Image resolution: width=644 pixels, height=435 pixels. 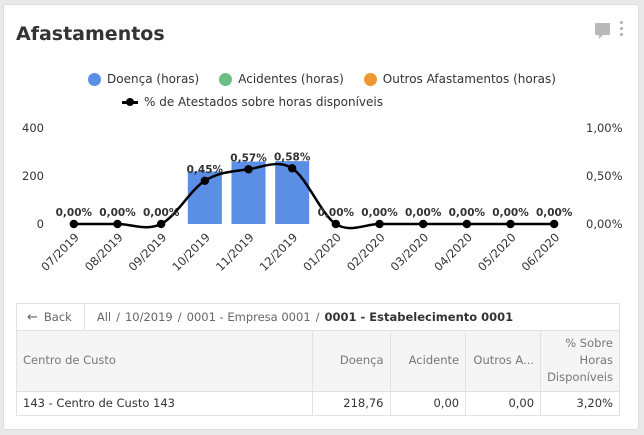 What do you see at coordinates (453, 252) in the screenshot?
I see `x-tick-label: 04/2020` at bounding box center [453, 252].